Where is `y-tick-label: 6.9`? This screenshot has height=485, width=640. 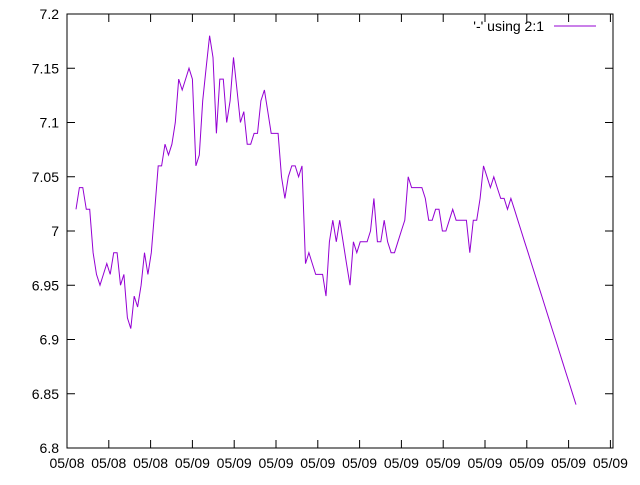
y-tick-label: 6.9 is located at coordinates (50, 340).